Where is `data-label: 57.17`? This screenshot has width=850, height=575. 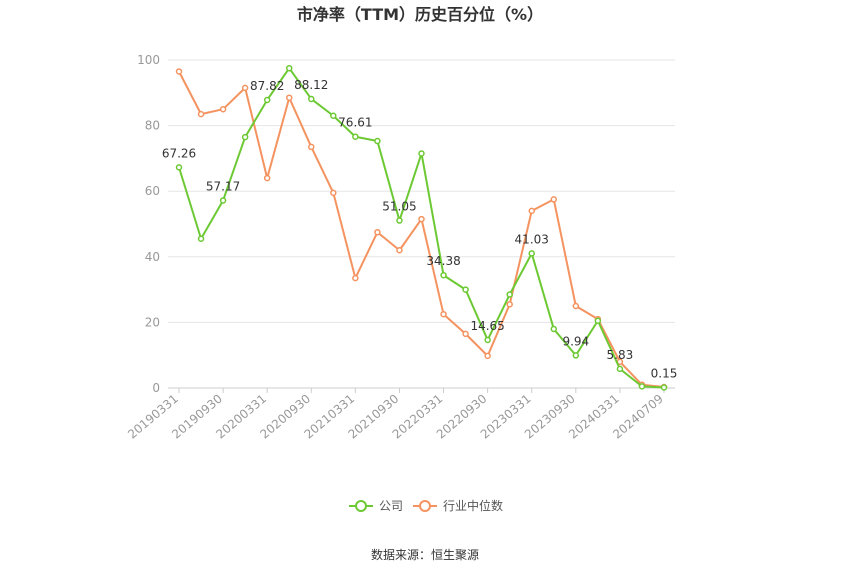 data-label: 57.17 is located at coordinates (223, 186).